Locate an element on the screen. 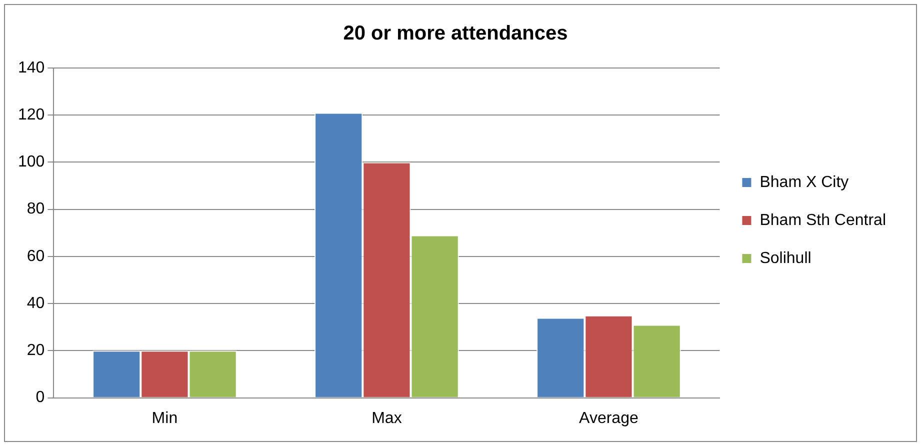  y-tick-label: 20 is located at coordinates (35, 351).